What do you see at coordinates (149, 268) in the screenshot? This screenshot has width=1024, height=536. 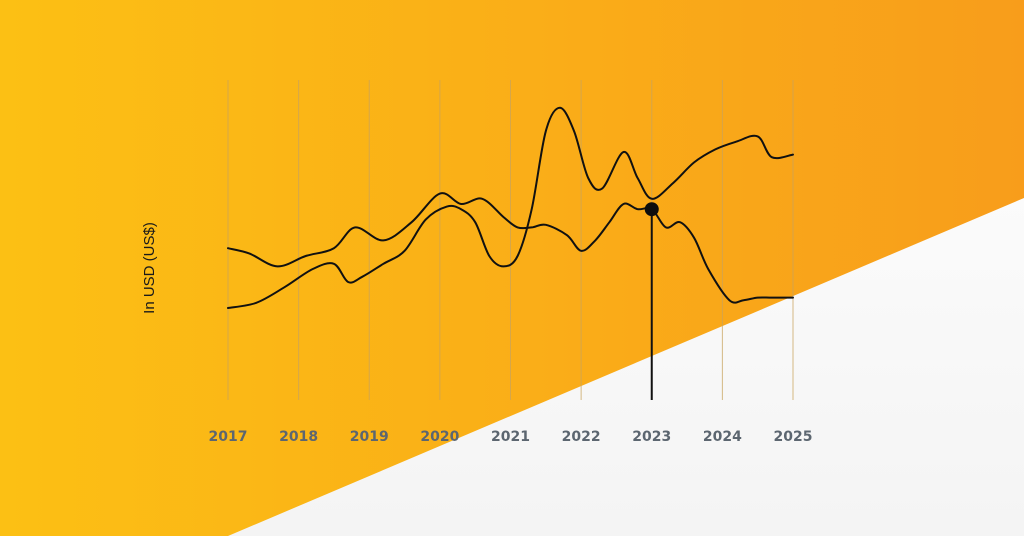 I see `y-axis-label: In USD (US$)` at bounding box center [149, 268].